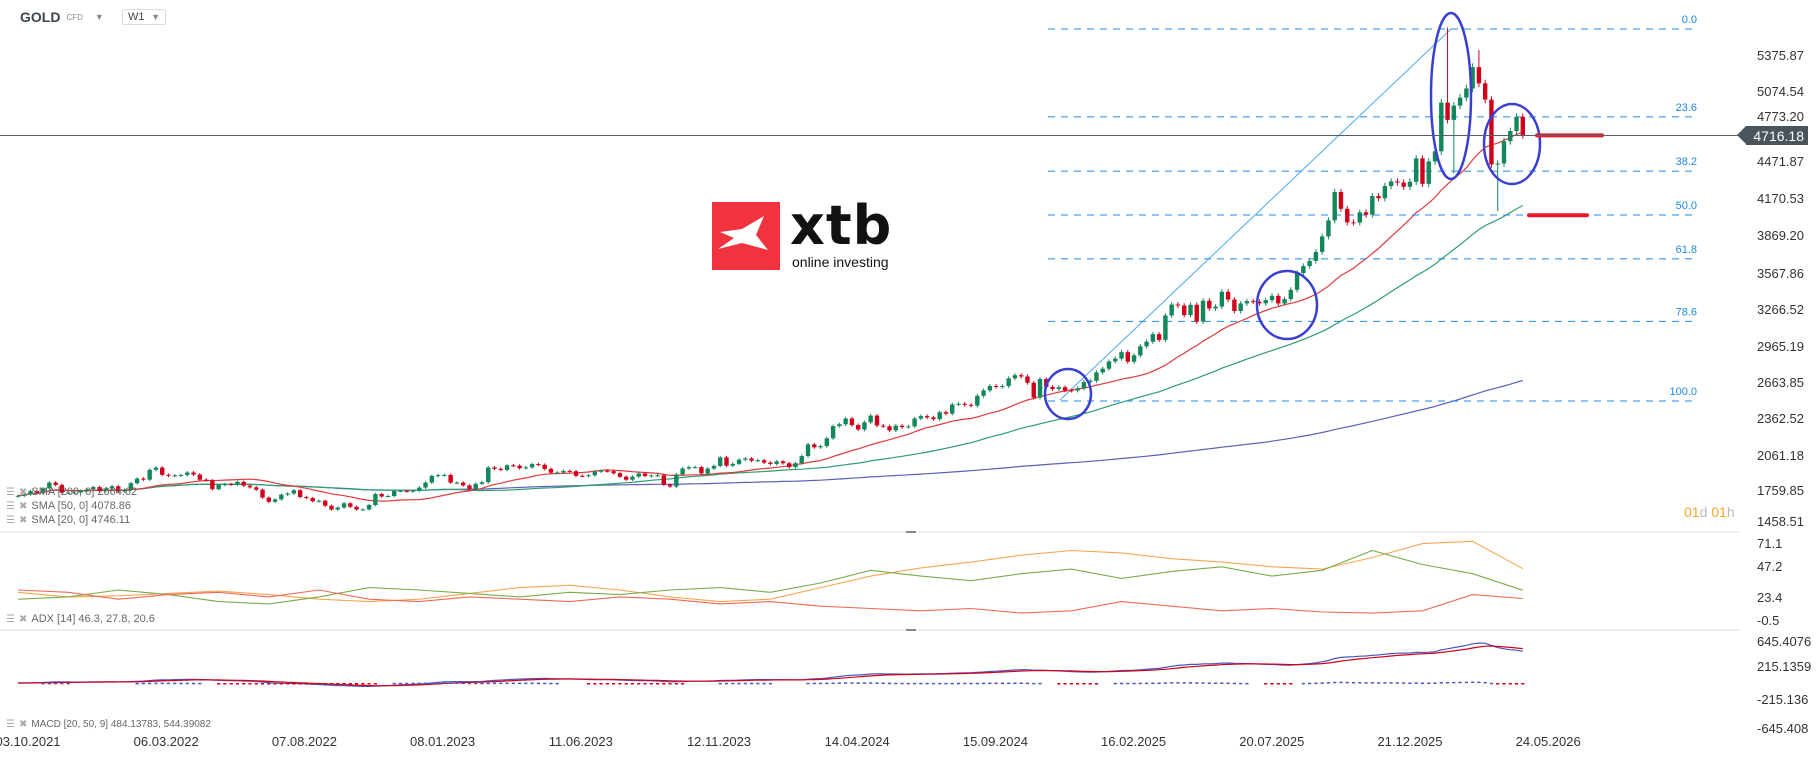 The height and width of the screenshot is (761, 1816). What do you see at coordinates (108, 724) in the screenshot?
I see `legend-macd: ☰ ✖ MACD [20, 50, 9] 484.13783, 544.39082` at bounding box center [108, 724].